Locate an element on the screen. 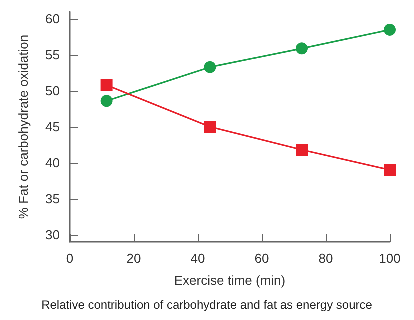  y-tick-label: 45 is located at coordinates (53, 127).